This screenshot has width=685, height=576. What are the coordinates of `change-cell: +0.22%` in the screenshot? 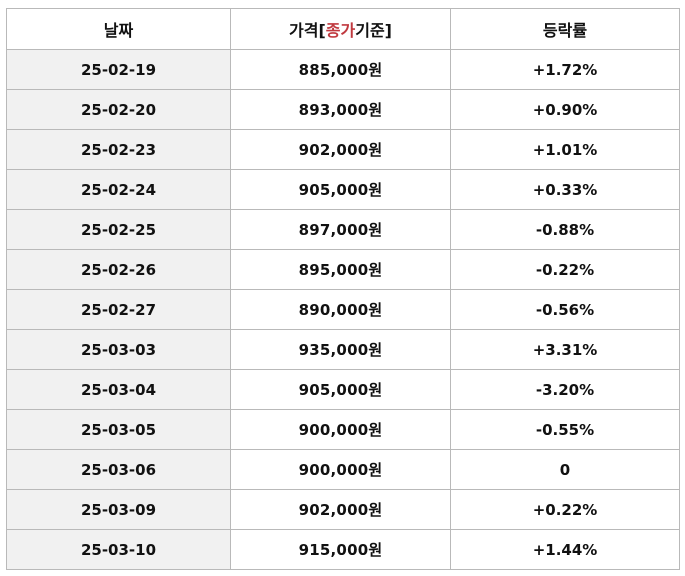 It's located at (565, 509).